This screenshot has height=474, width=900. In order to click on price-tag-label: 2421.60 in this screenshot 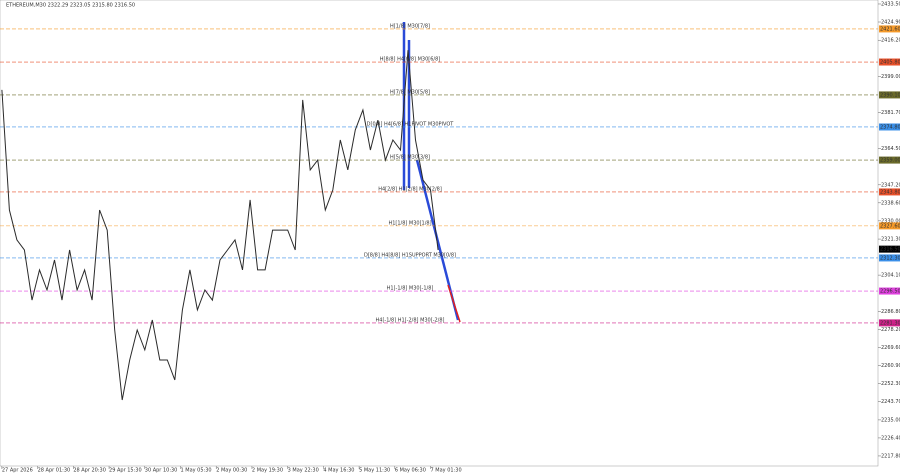, I will do `click(890, 29)`.